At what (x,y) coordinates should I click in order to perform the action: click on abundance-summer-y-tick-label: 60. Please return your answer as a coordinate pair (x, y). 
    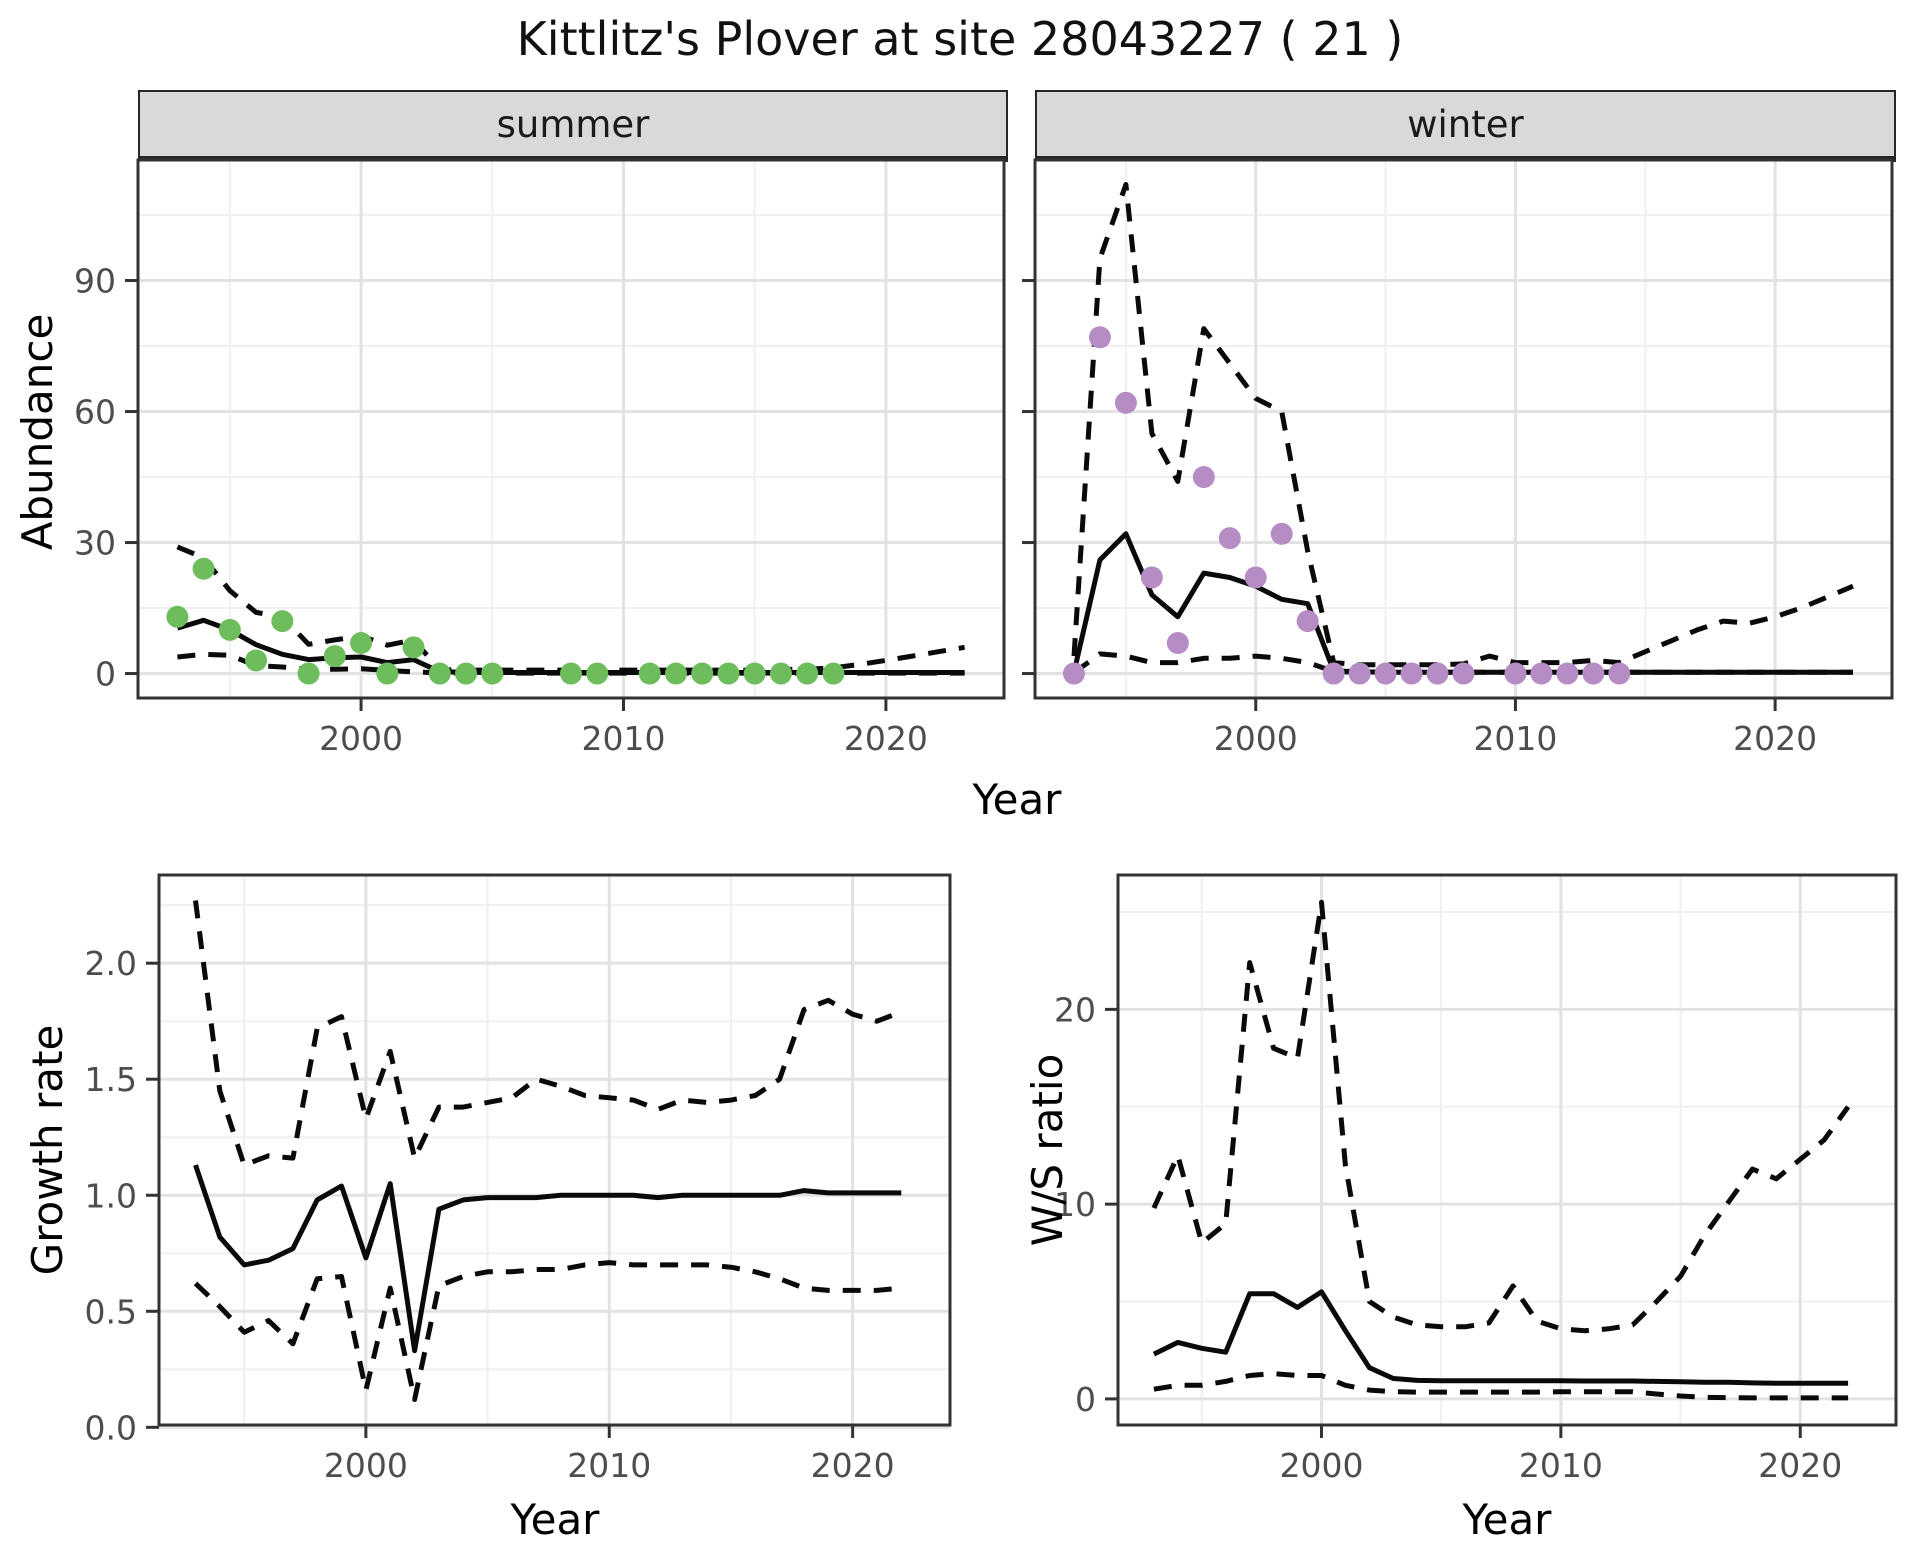
    Looking at the image, I should click on (95, 412).